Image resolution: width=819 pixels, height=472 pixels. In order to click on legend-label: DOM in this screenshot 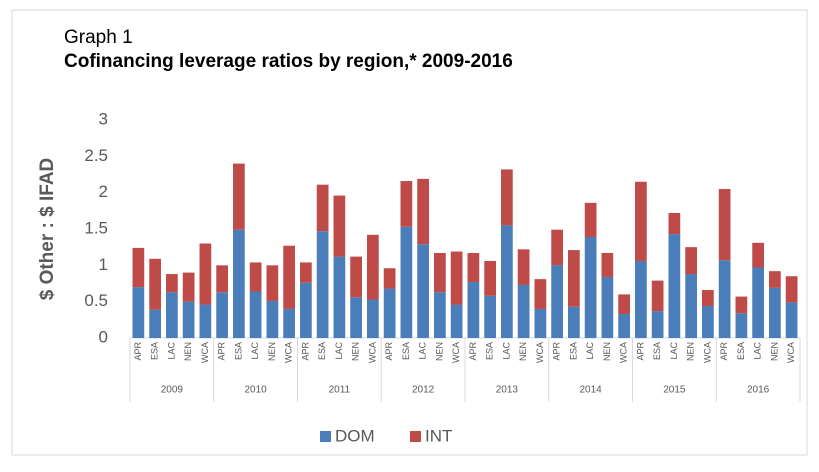, I will do `click(355, 435)`.